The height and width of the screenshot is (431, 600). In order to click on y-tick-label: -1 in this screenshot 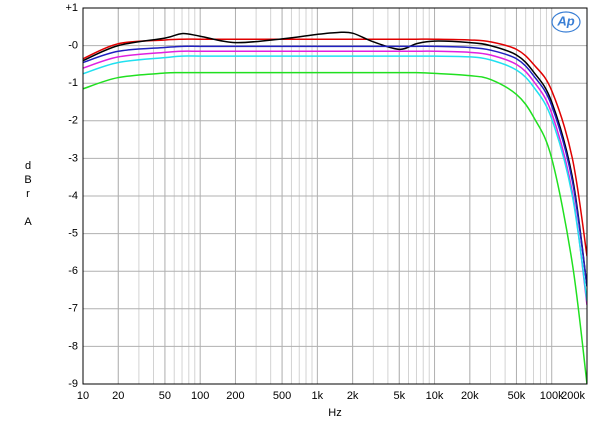, I will do `click(73, 83)`.